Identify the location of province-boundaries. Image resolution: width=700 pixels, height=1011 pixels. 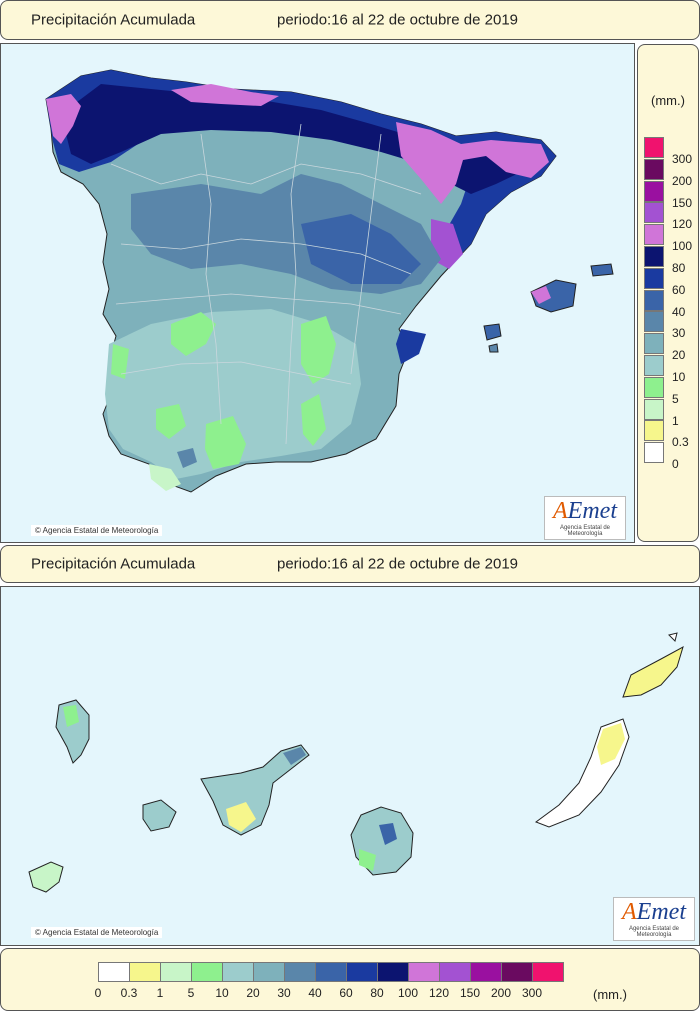
(266, 284).